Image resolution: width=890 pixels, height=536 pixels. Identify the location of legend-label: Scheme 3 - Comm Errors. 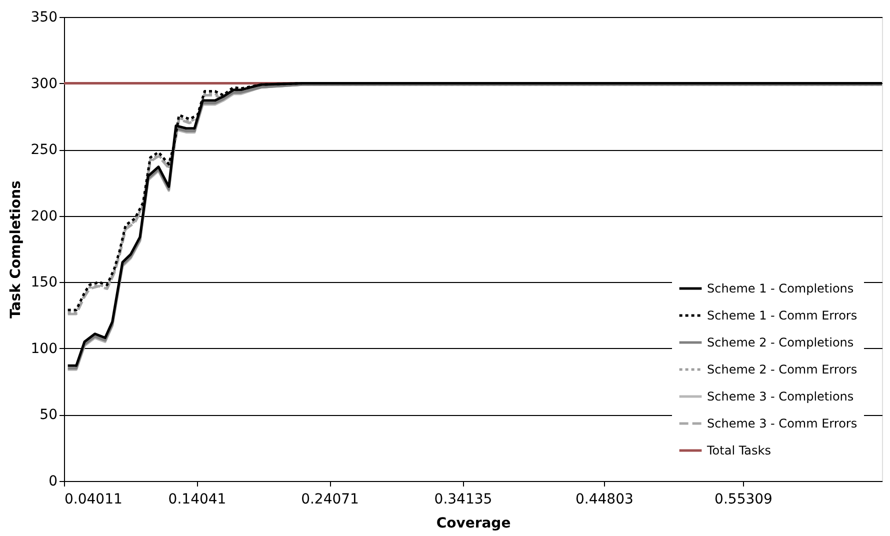
(782, 423).